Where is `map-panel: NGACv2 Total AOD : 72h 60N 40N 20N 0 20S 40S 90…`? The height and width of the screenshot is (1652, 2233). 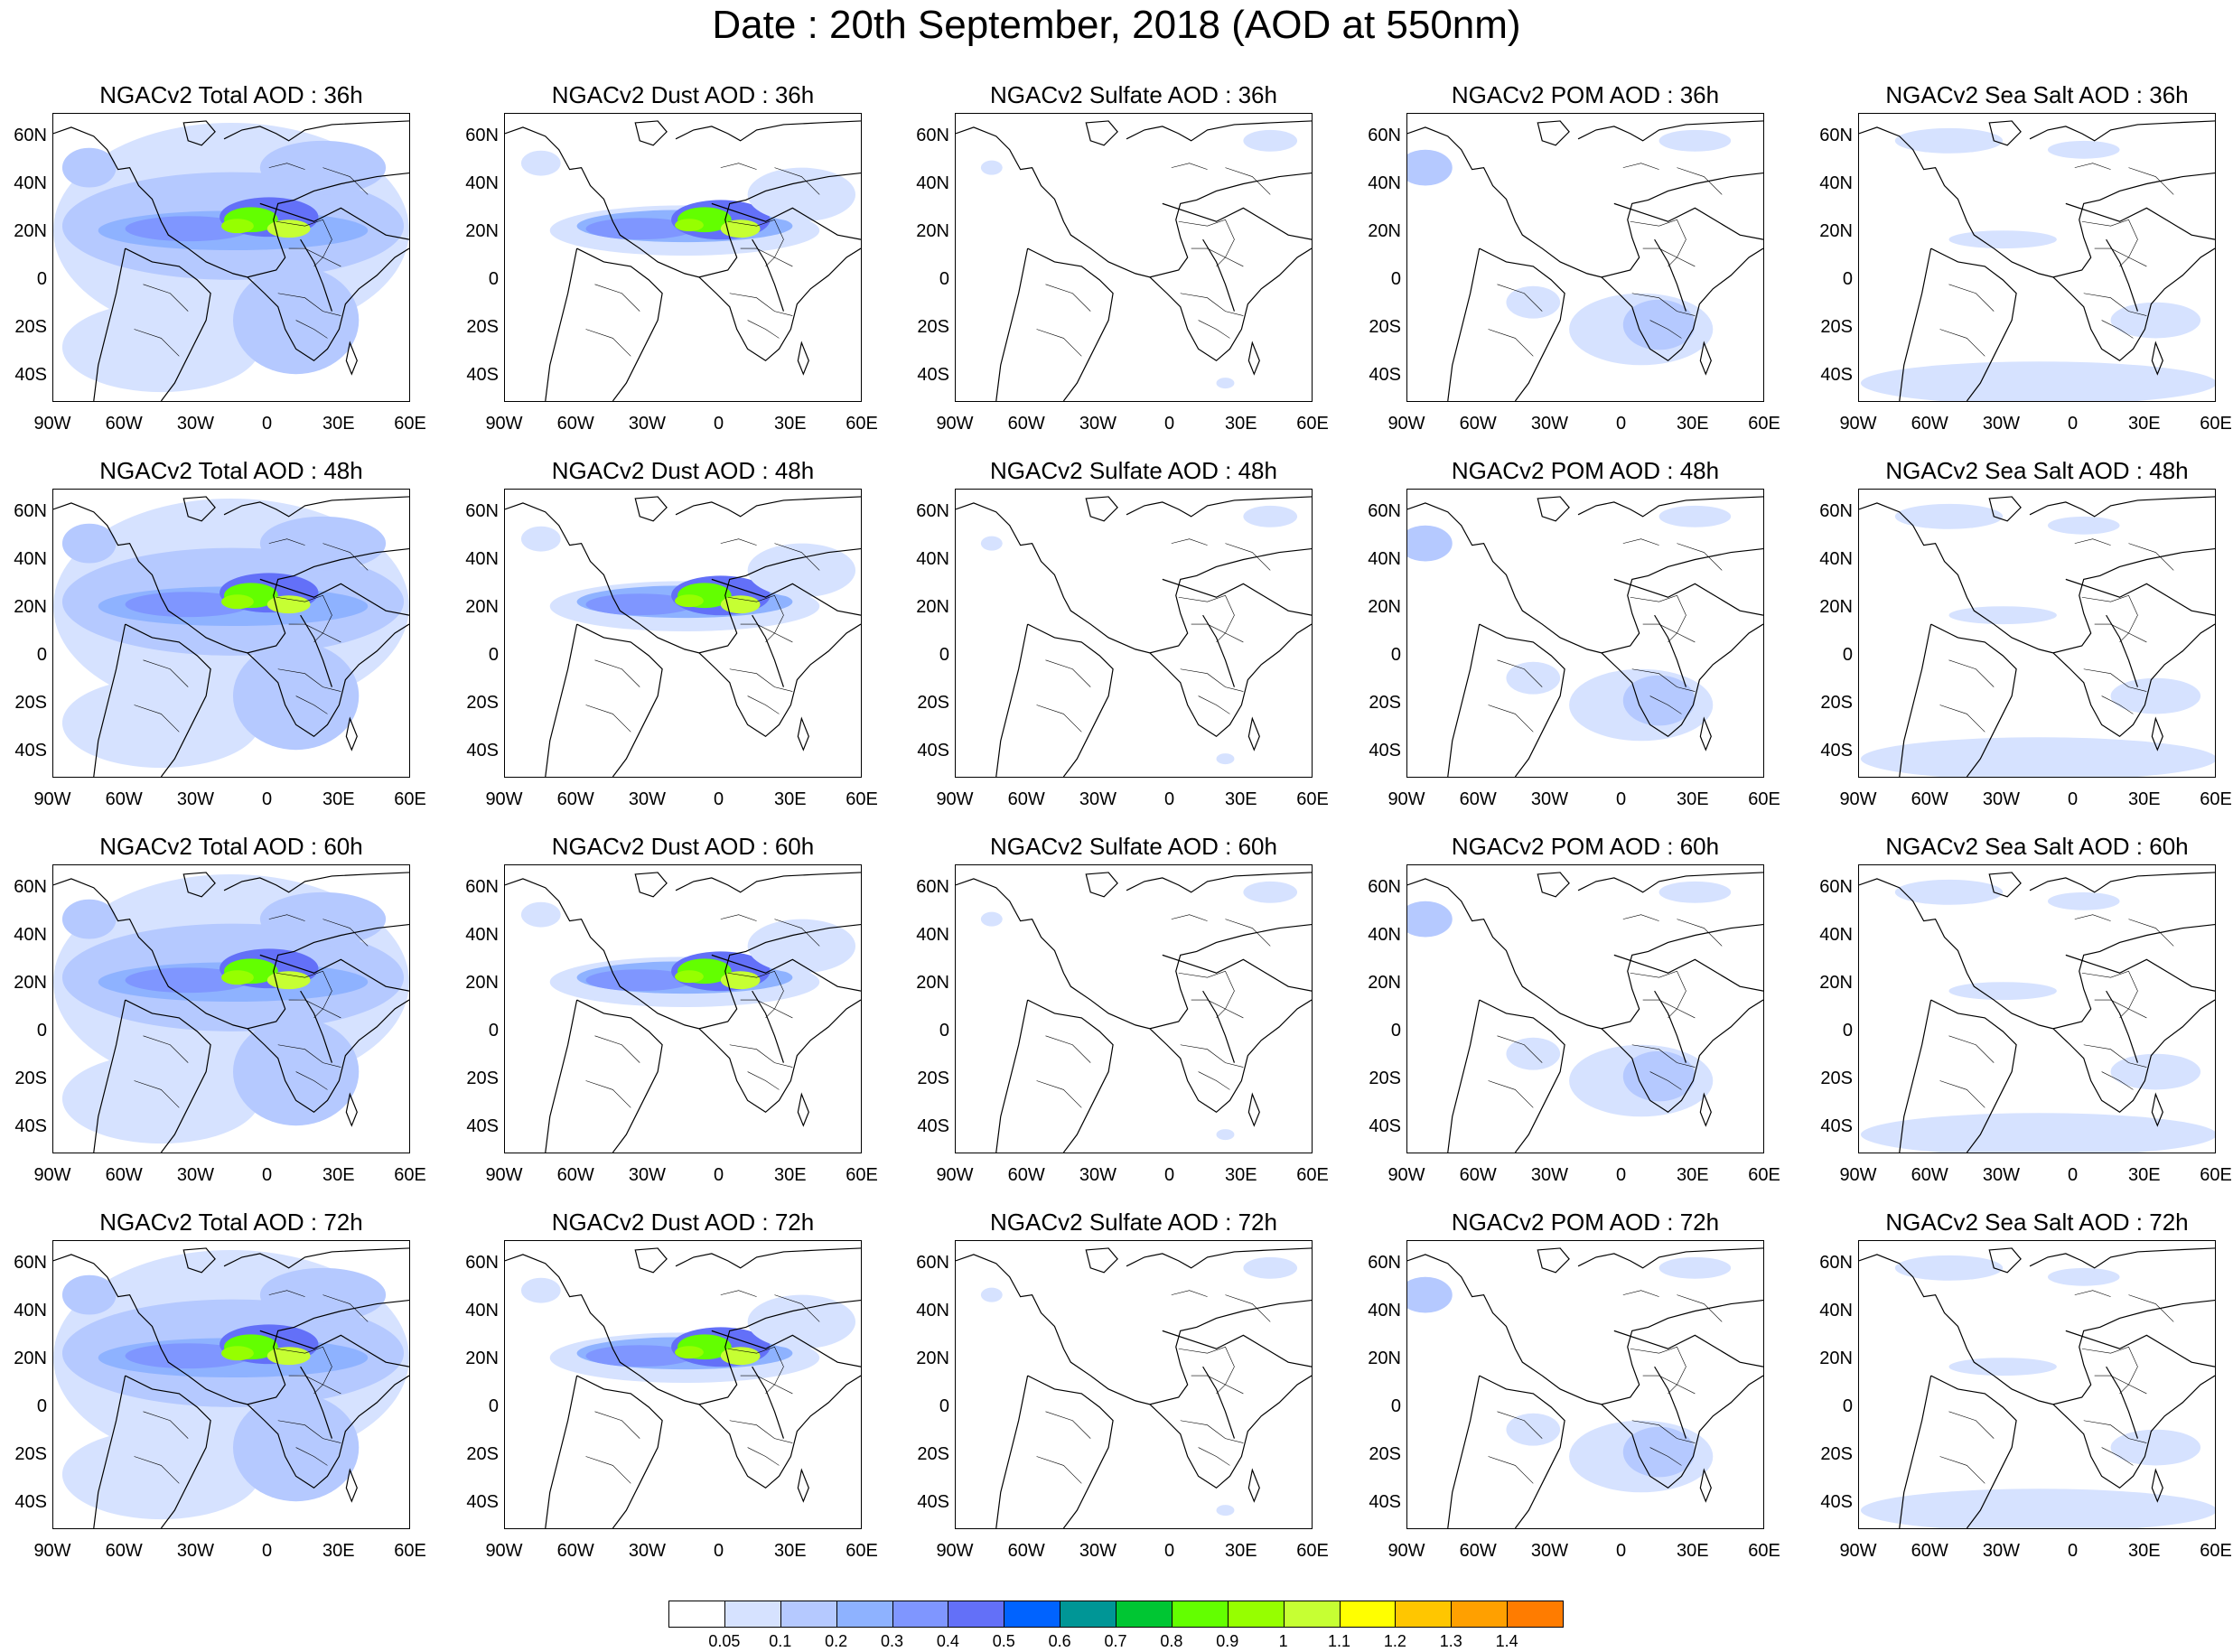
map-panel: NGACv2 Total AOD : 72h 60N 40N 20N 0 20S 40S 90… is located at coordinates (220, 1389).